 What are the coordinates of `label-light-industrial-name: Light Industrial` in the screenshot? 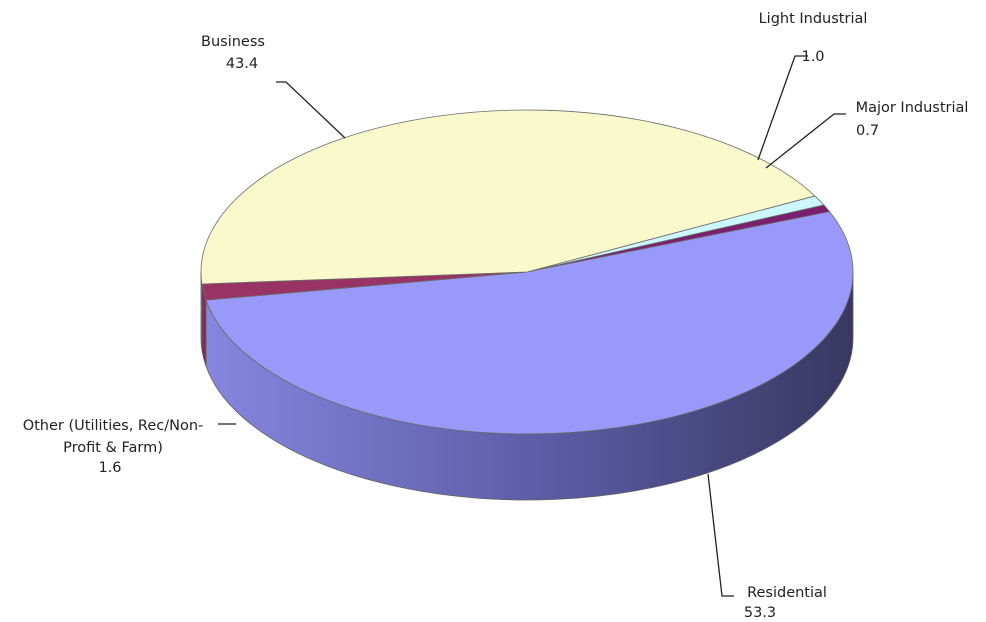 It's located at (813, 19).